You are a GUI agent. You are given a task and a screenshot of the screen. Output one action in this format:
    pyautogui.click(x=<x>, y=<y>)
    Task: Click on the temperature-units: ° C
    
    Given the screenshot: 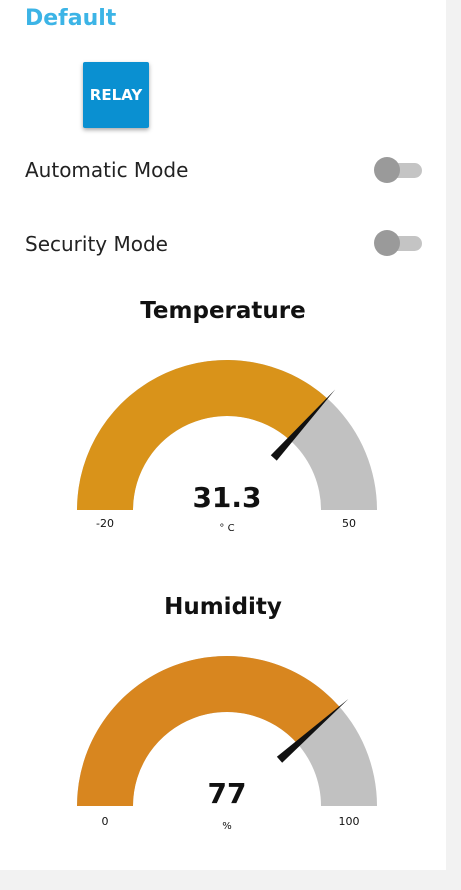 What is the action you would take?
    pyautogui.click(x=226, y=528)
    